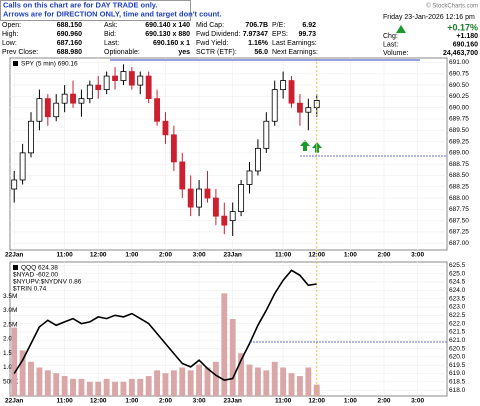 Image resolution: width=480 pixels, height=406 pixels. Describe the element at coordinates (295, 52) in the screenshot. I see `field-label: Next Earnings:` at that location.